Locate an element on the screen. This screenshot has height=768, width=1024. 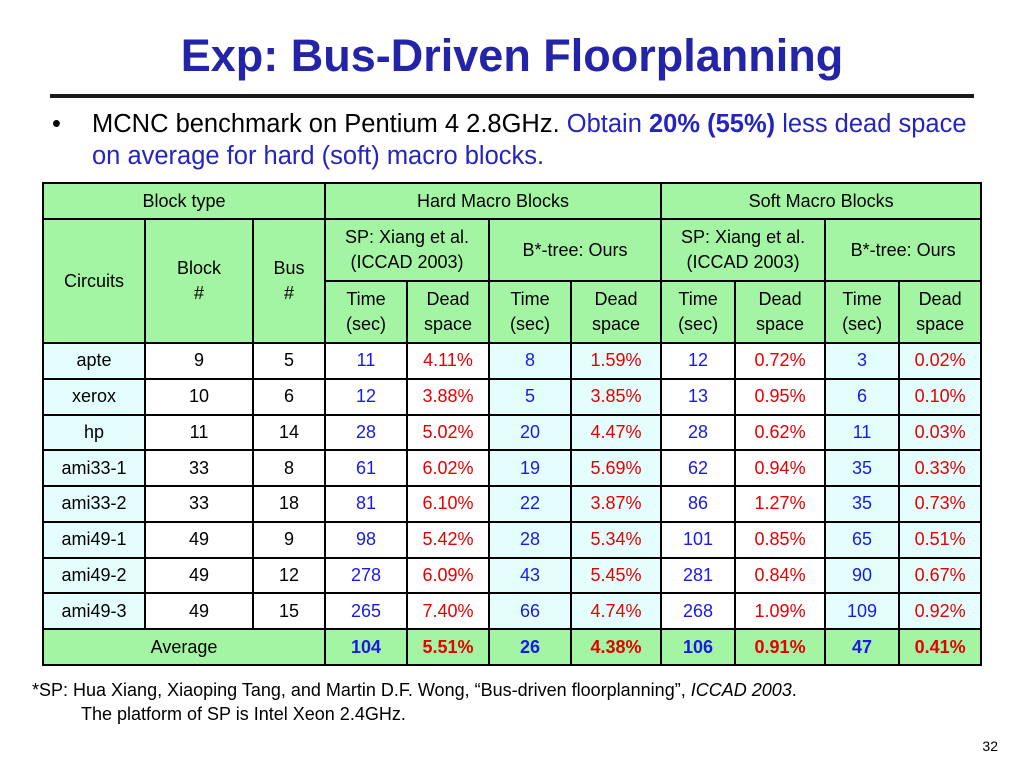
cell-dead: 1.59% is located at coordinates (616, 361).